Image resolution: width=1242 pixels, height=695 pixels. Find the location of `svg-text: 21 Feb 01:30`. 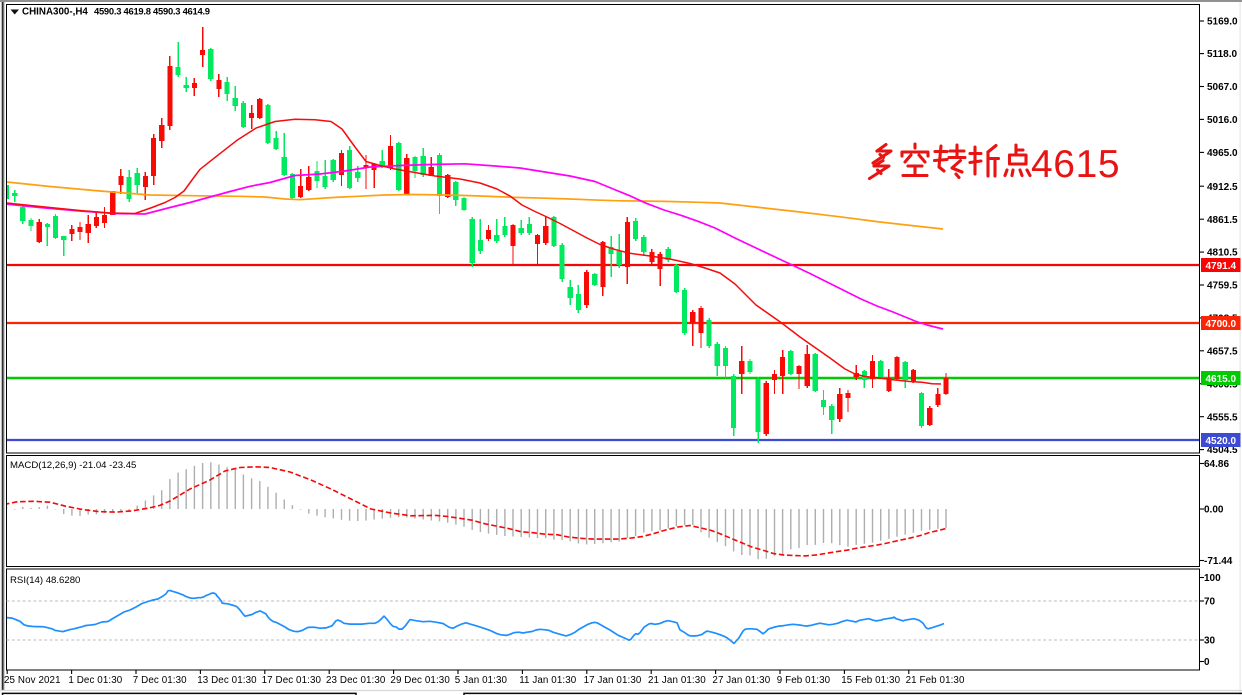

svg-text: 21 Feb 01:30 is located at coordinates (935, 680).